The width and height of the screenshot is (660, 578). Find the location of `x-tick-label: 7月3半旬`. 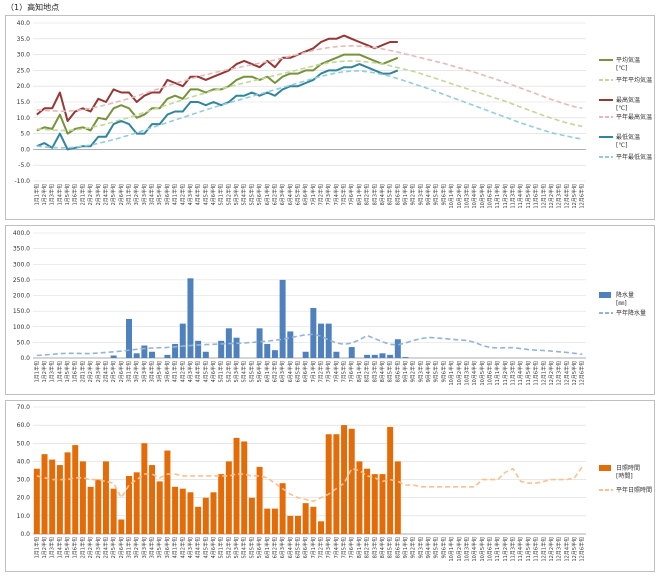

x-tick-label: 7月3半旬 is located at coordinates (328, 371).